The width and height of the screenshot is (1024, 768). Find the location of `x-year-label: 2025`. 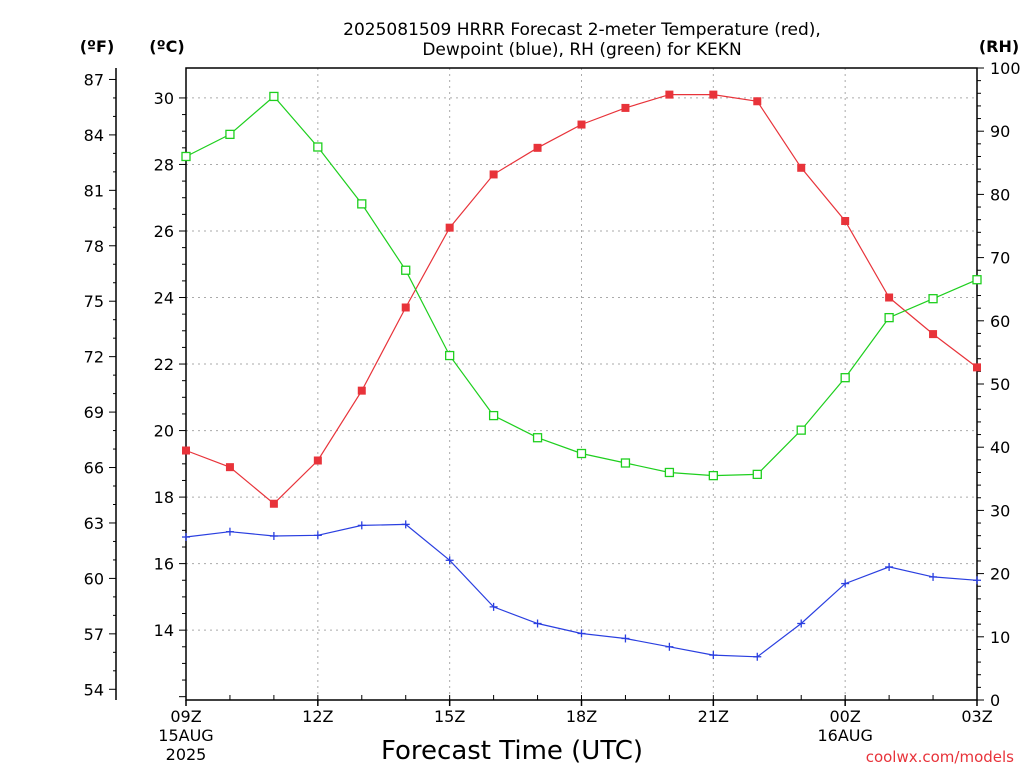

x-year-label: 2025 is located at coordinates (186, 754).